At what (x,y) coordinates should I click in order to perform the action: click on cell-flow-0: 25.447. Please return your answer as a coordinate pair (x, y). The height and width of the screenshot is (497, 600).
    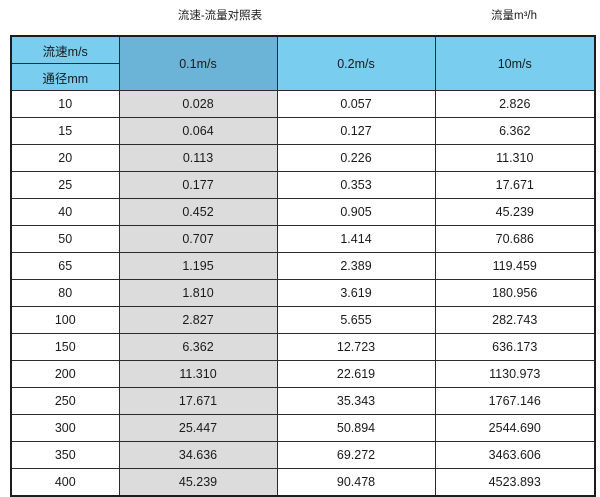
    Looking at the image, I should click on (198, 428).